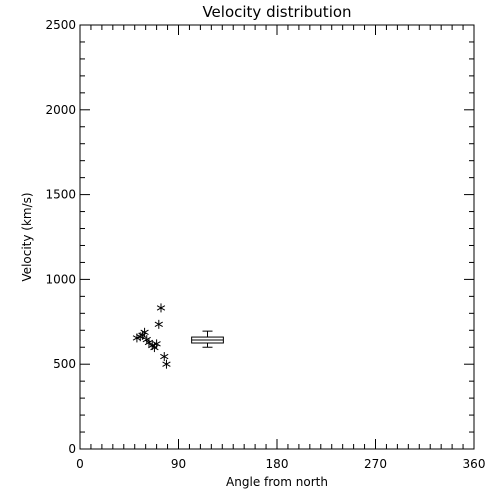 The width and height of the screenshot is (500, 504). I want to click on y-tick-label: 2000, so click(60, 110).